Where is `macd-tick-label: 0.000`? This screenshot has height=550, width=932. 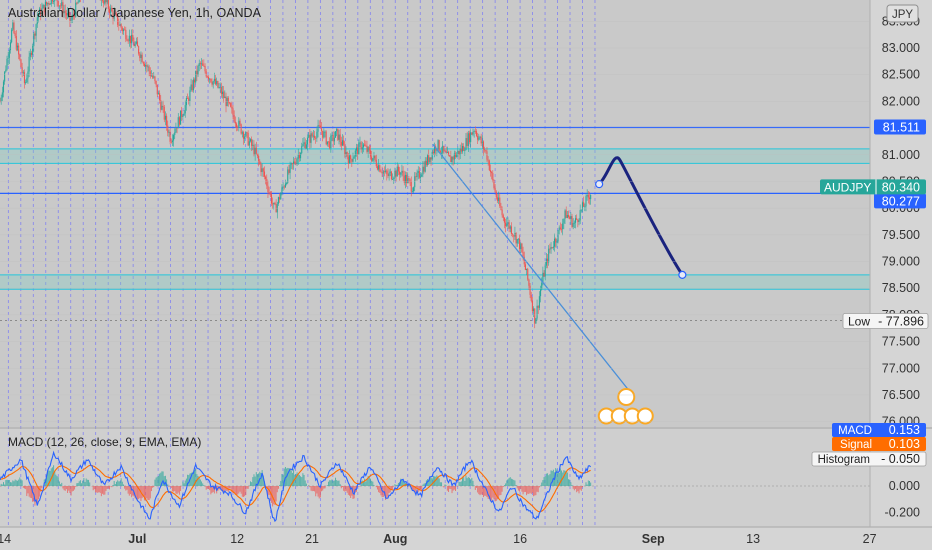 macd-tick-label: 0.000 is located at coordinates (904, 486).